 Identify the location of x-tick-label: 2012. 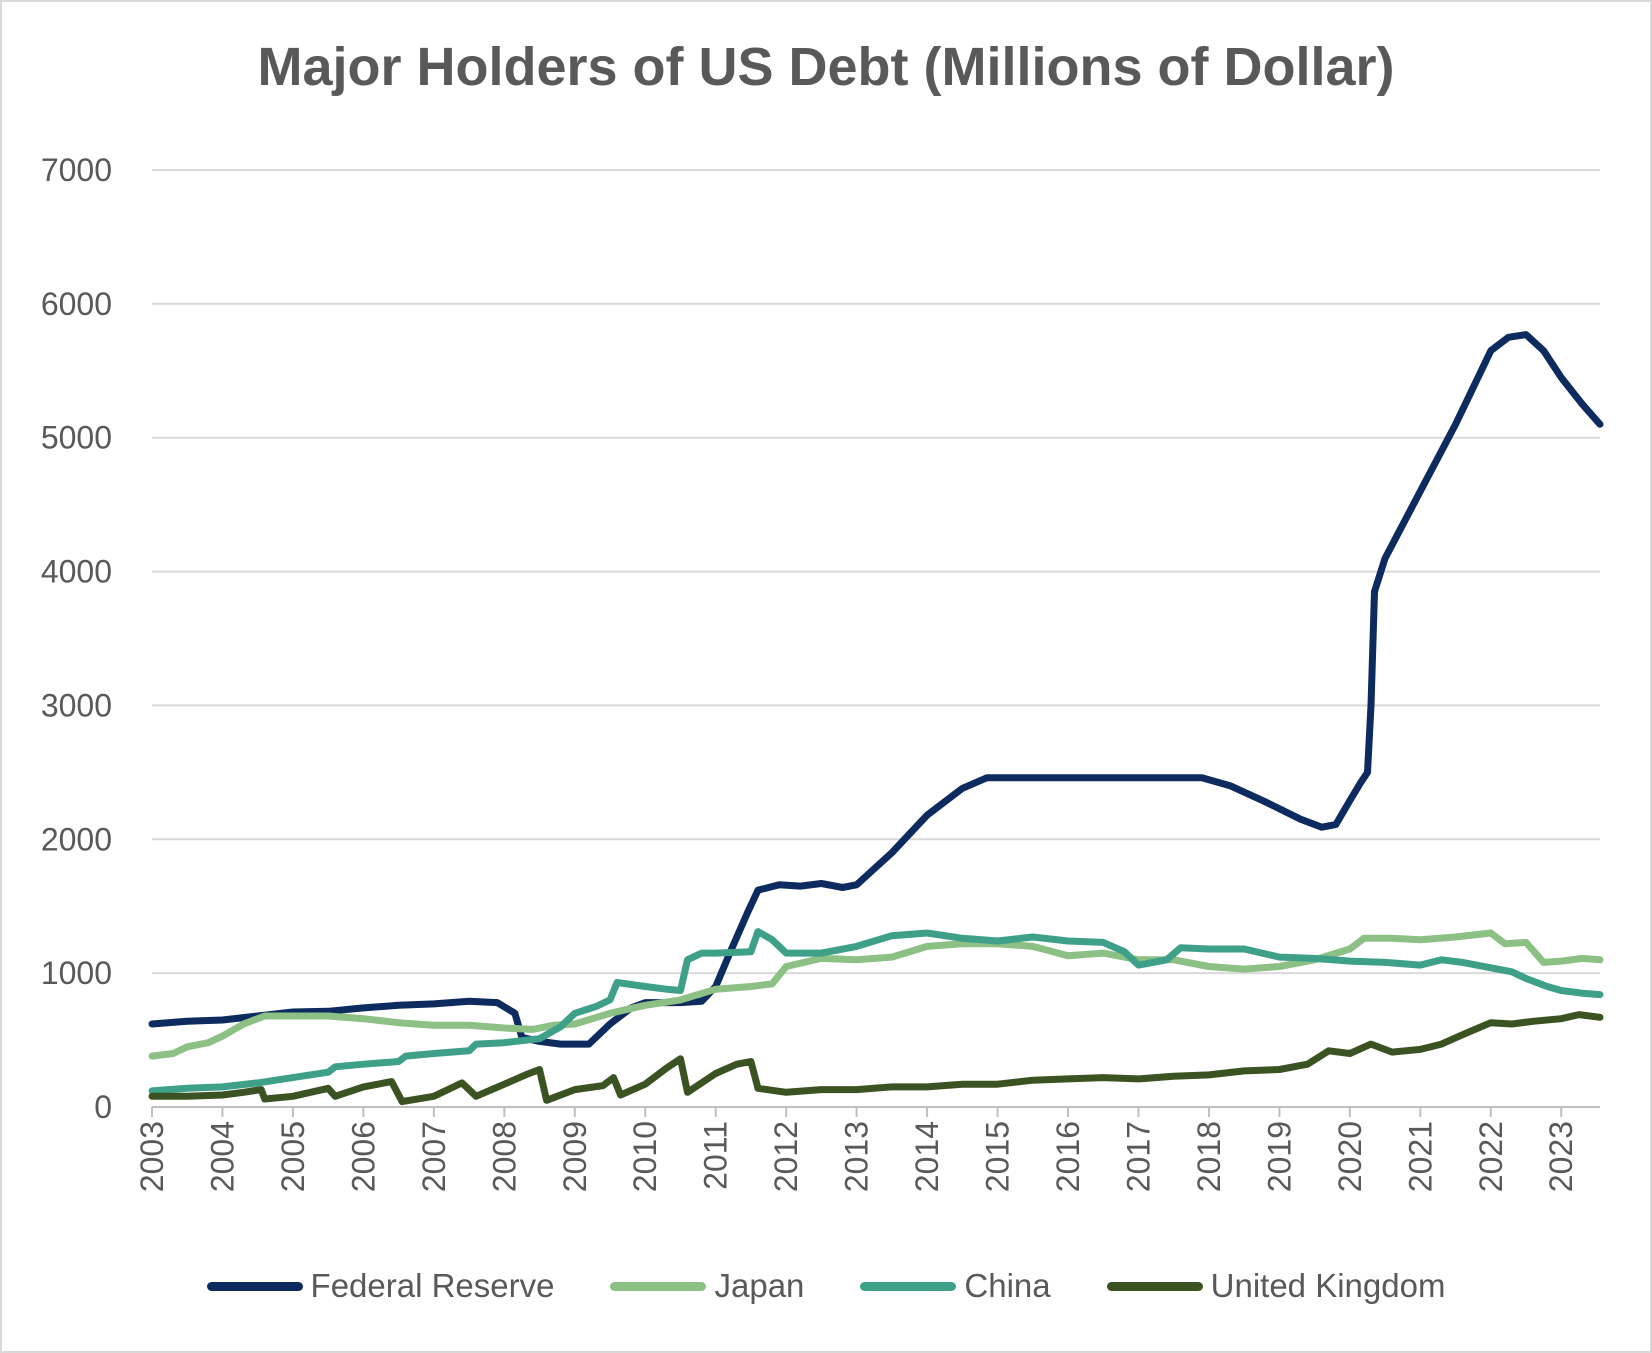
(786, 1156).